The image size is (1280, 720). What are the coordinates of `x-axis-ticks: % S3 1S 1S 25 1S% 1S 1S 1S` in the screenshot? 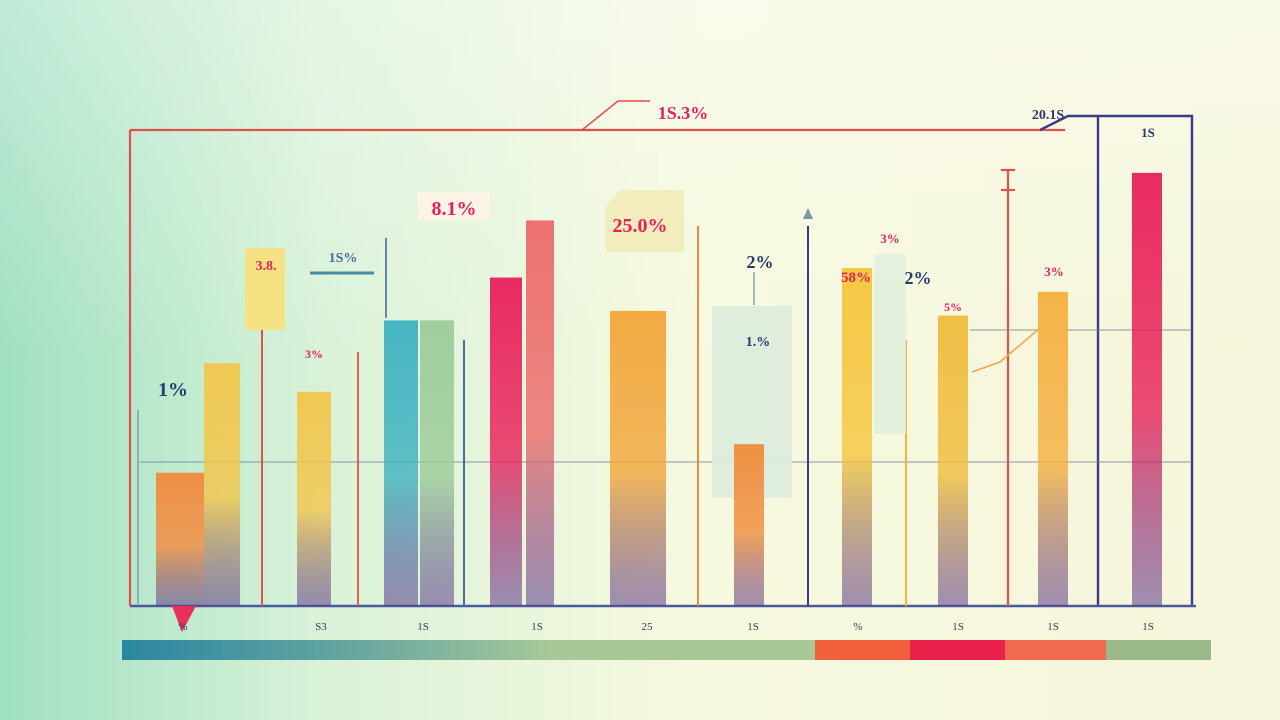 It's located at (665, 627).